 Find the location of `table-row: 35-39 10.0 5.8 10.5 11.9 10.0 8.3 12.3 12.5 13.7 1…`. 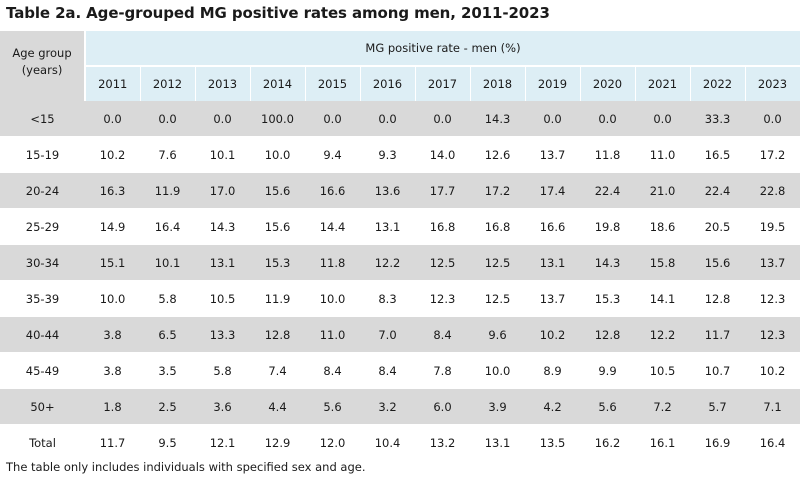

table-row: 35-39 10.0 5.8 10.5 11.9 10.0 8.3 12.3 12.5 13.7 1… is located at coordinates (400, 298).